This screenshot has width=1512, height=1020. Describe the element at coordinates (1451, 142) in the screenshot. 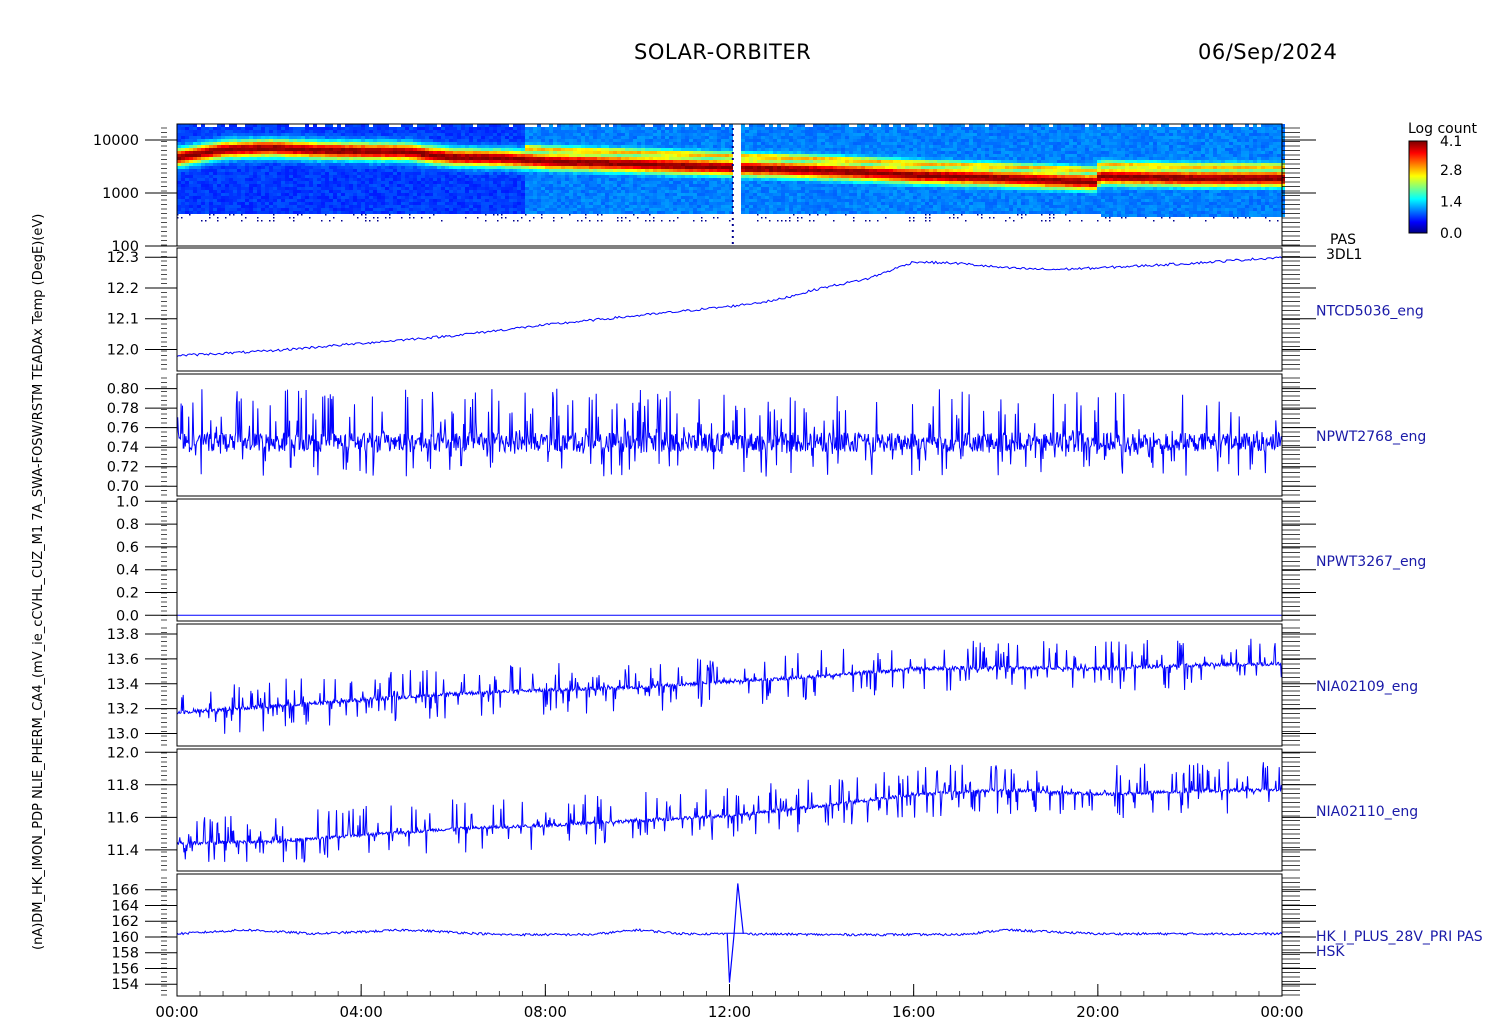

I see `colorbar-tick-label: 4.1` at that location.